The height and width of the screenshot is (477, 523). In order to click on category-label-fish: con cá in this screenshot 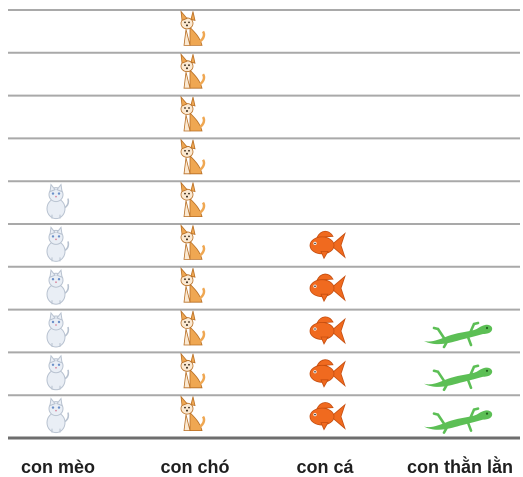, I will do `click(325, 467)`.